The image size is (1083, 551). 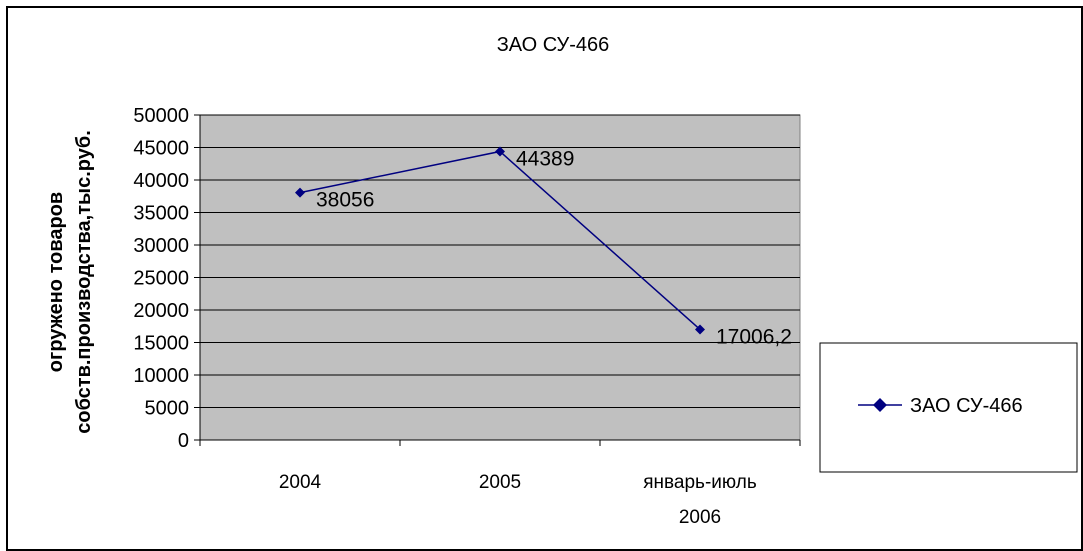 I want to click on y-tick-label: 15000, so click(x=161, y=344).